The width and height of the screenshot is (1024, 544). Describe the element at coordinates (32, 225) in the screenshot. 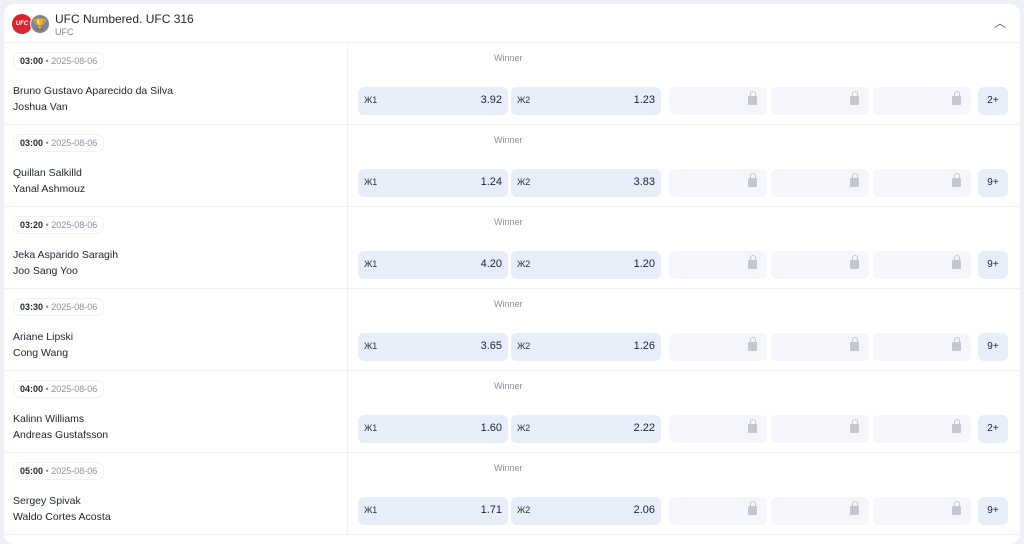

I see `time: 03:20` at that location.